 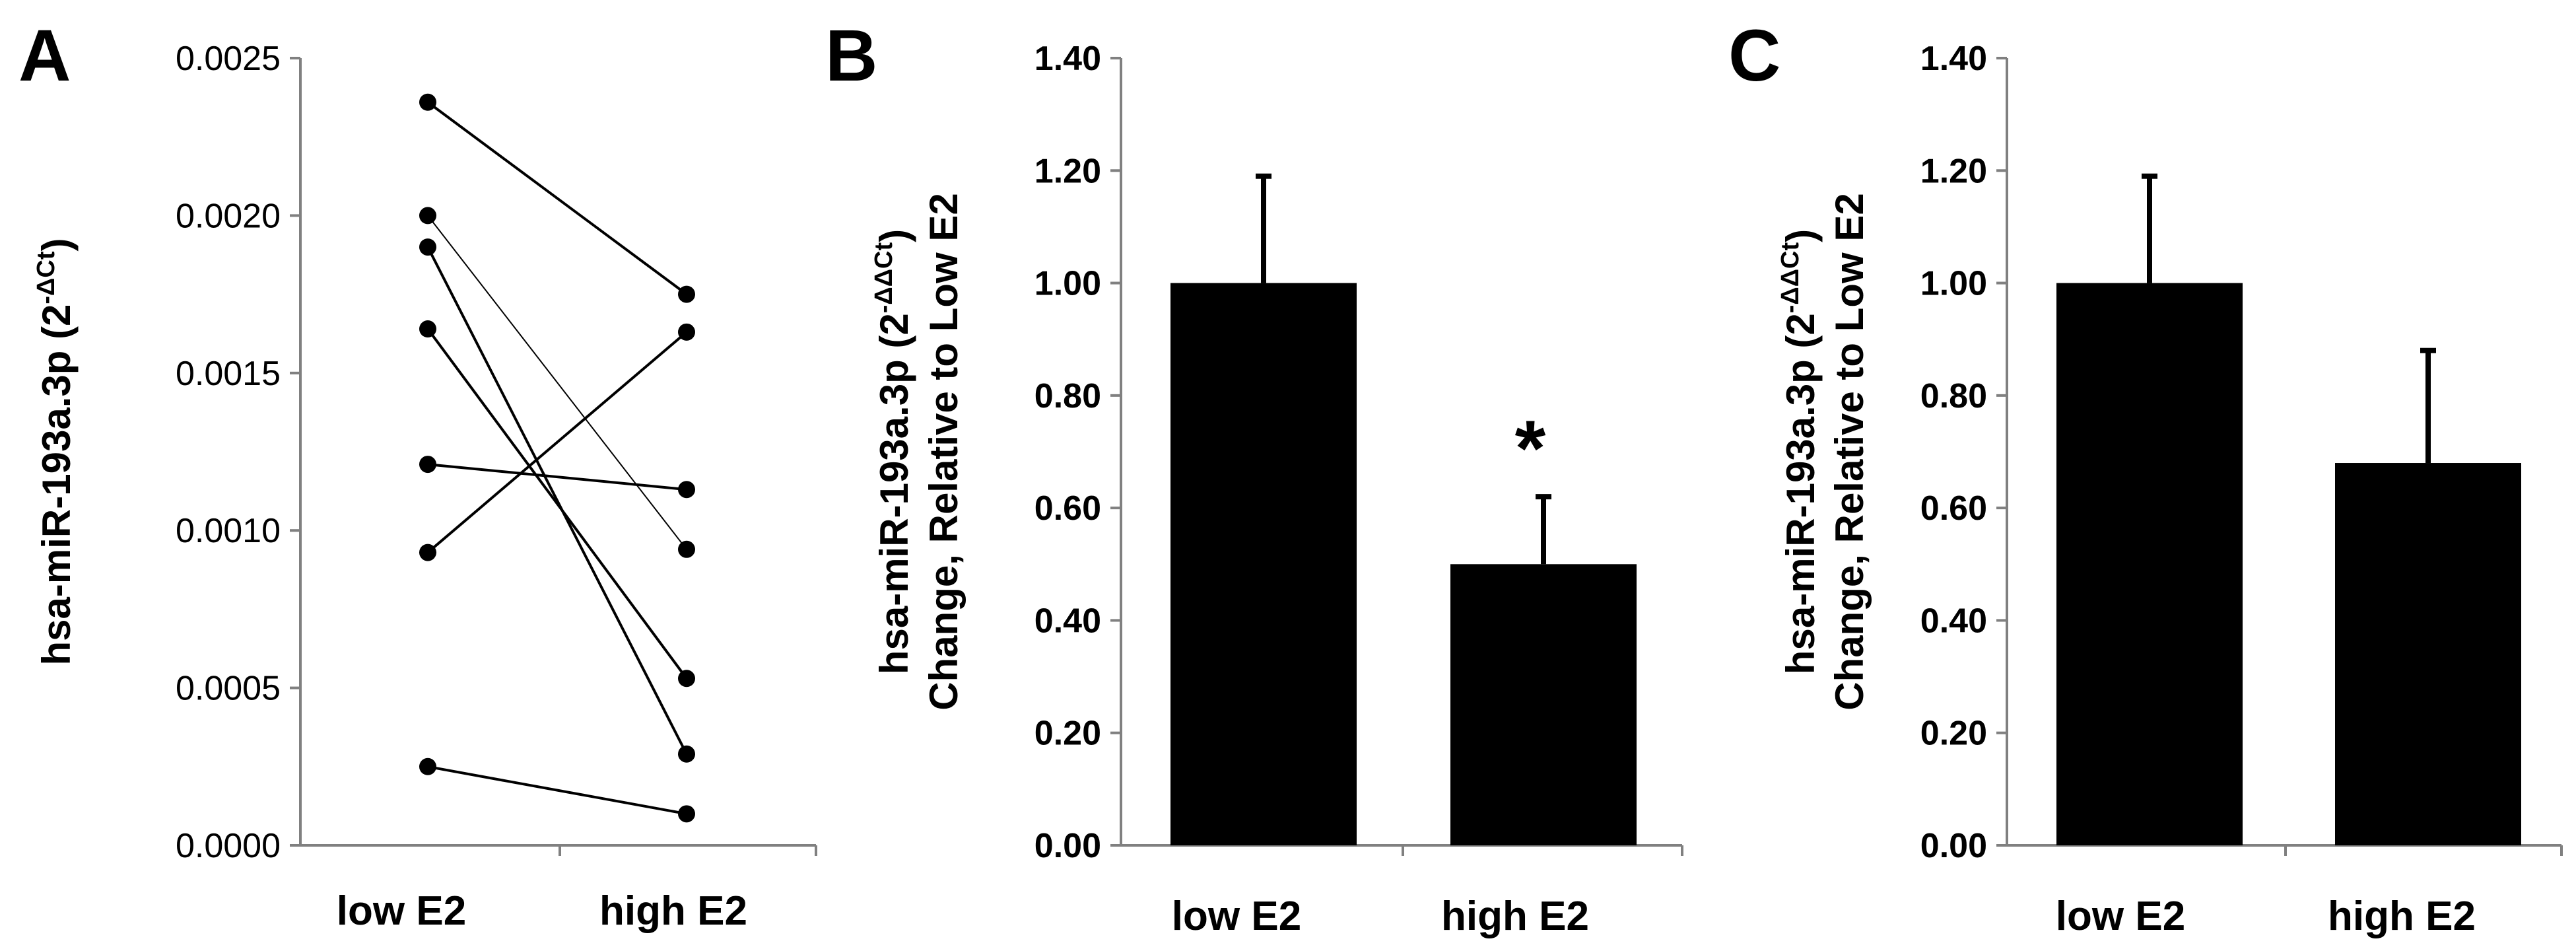 What do you see at coordinates (851, 55) in the screenshot?
I see `panel-b-letter: B` at bounding box center [851, 55].